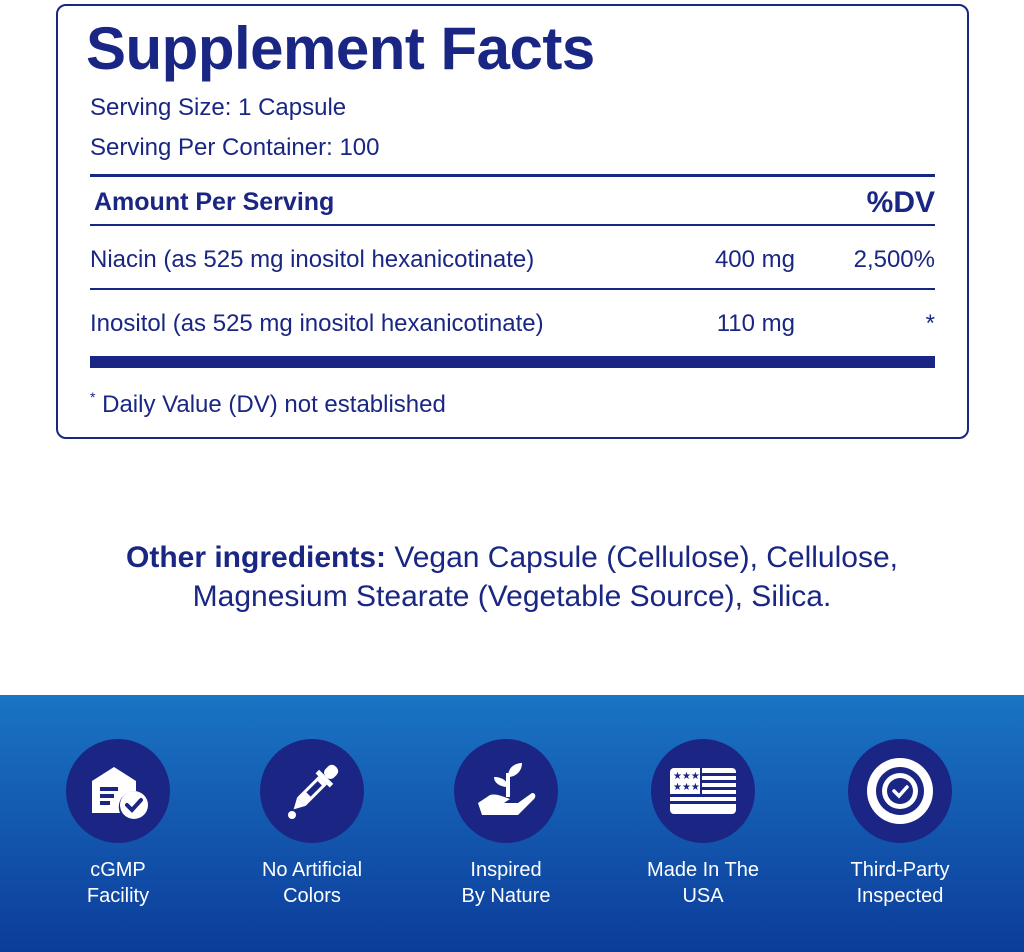  What do you see at coordinates (894, 259) in the screenshot?
I see `ingredient-dv: 2,500%` at bounding box center [894, 259].